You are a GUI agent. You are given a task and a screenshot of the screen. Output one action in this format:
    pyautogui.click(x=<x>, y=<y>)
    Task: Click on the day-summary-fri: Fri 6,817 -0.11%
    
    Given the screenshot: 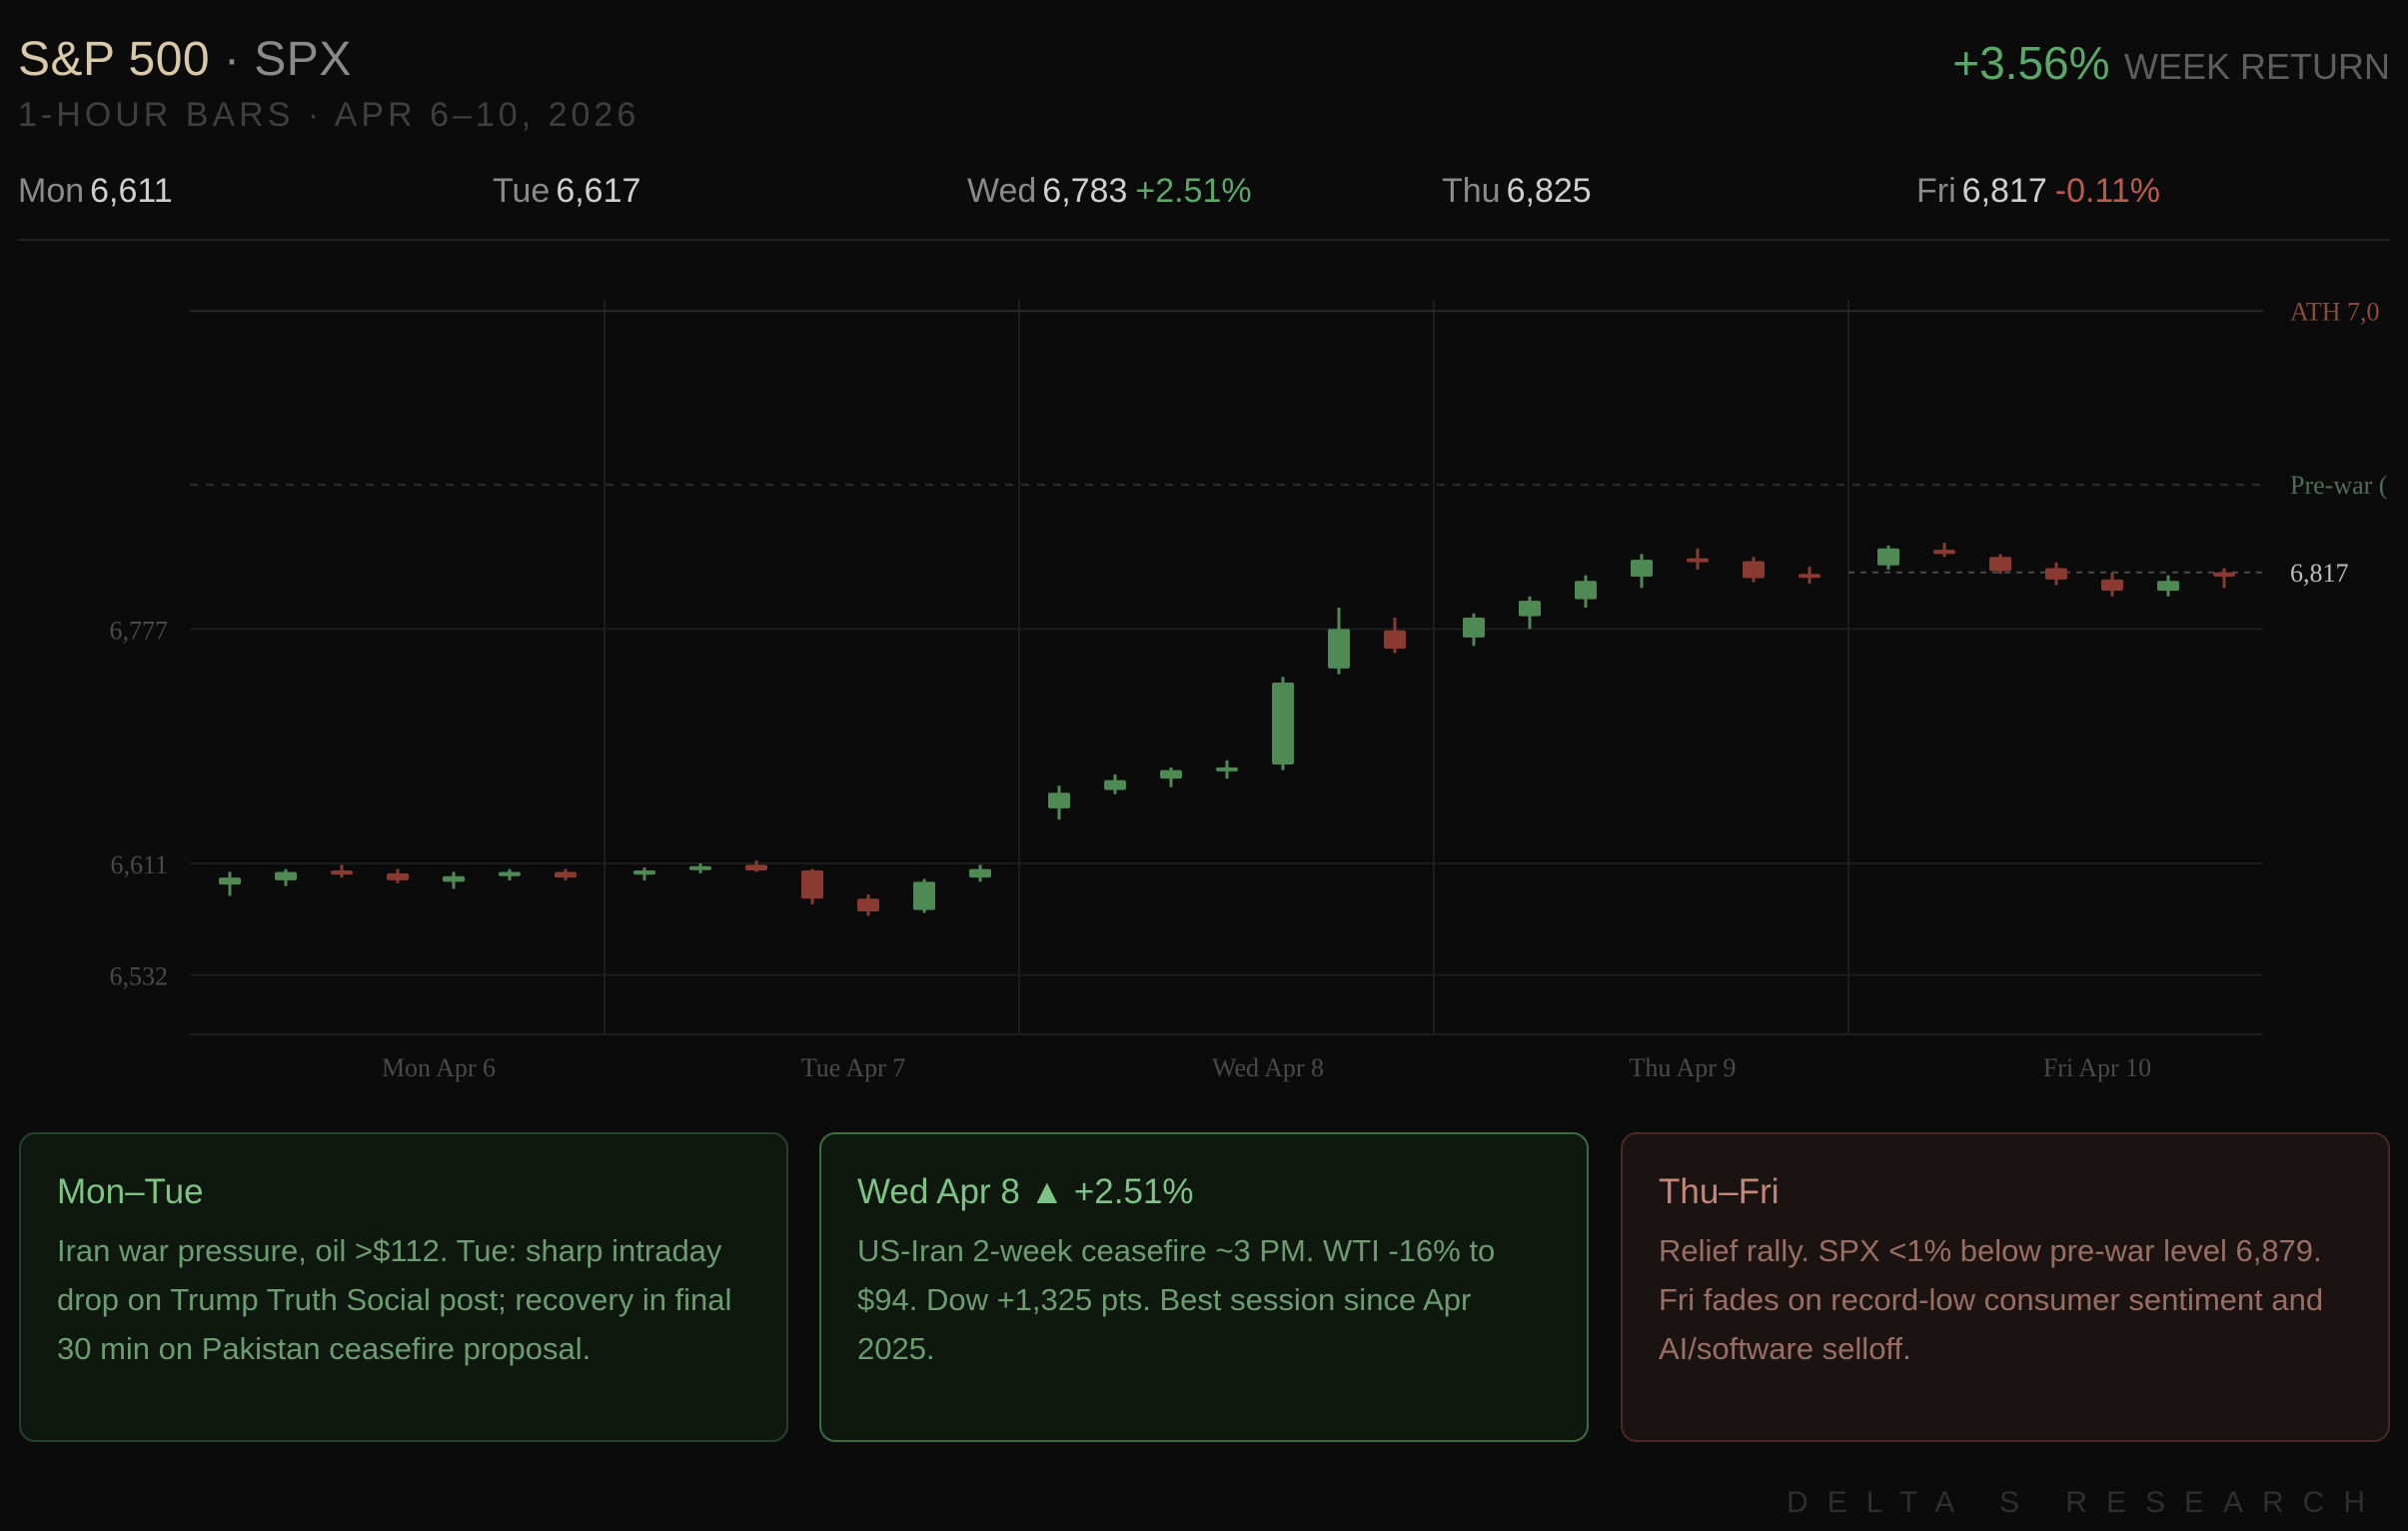 What is the action you would take?
    pyautogui.click(x=2038, y=191)
    